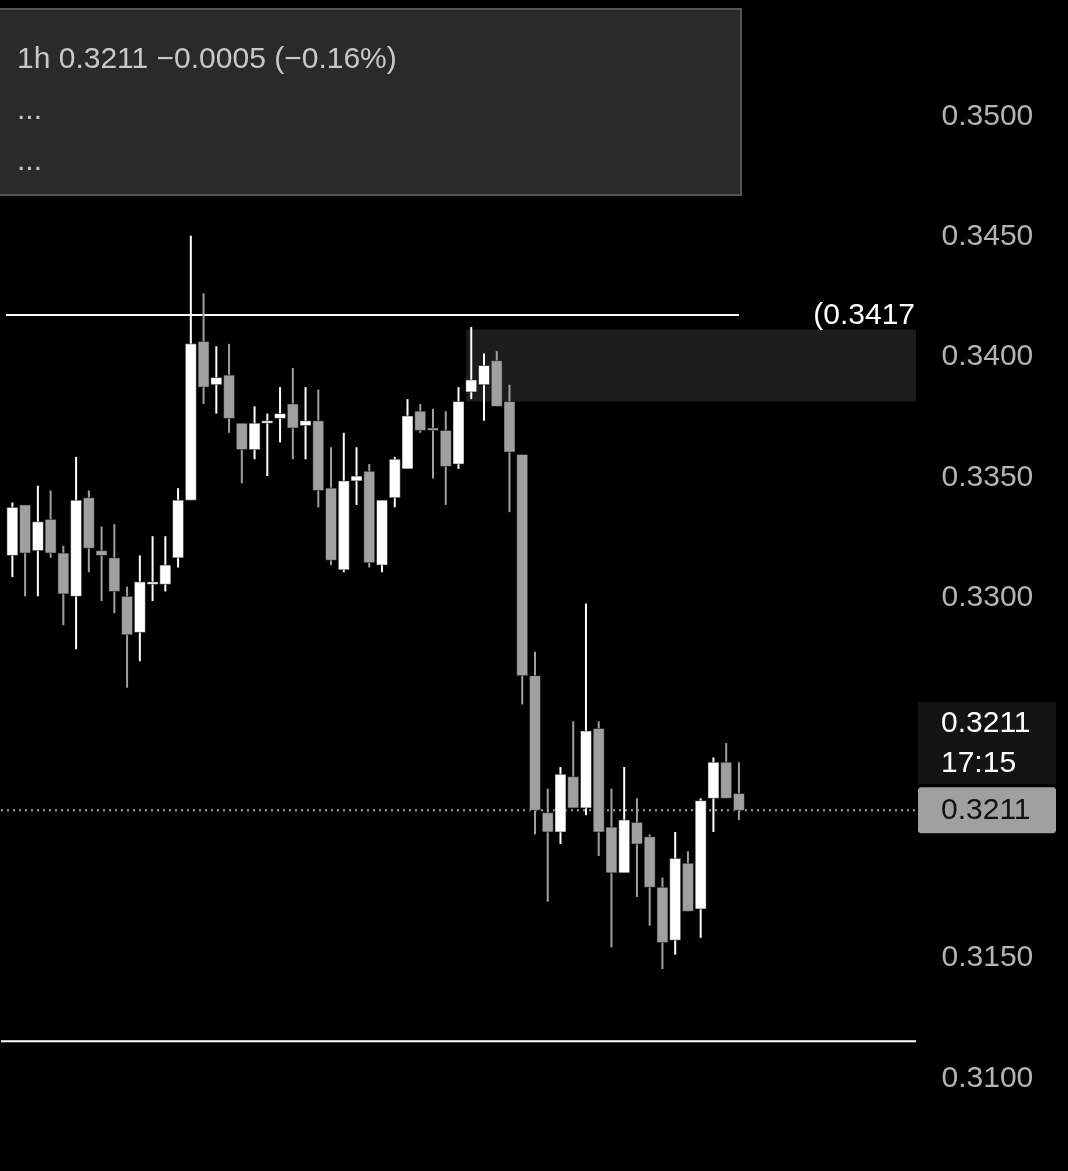 Image resolution: width=1068 pixels, height=1171 pixels. What do you see at coordinates (987, 235) in the screenshot?
I see `y-tick-label: 0.3450` at bounding box center [987, 235].